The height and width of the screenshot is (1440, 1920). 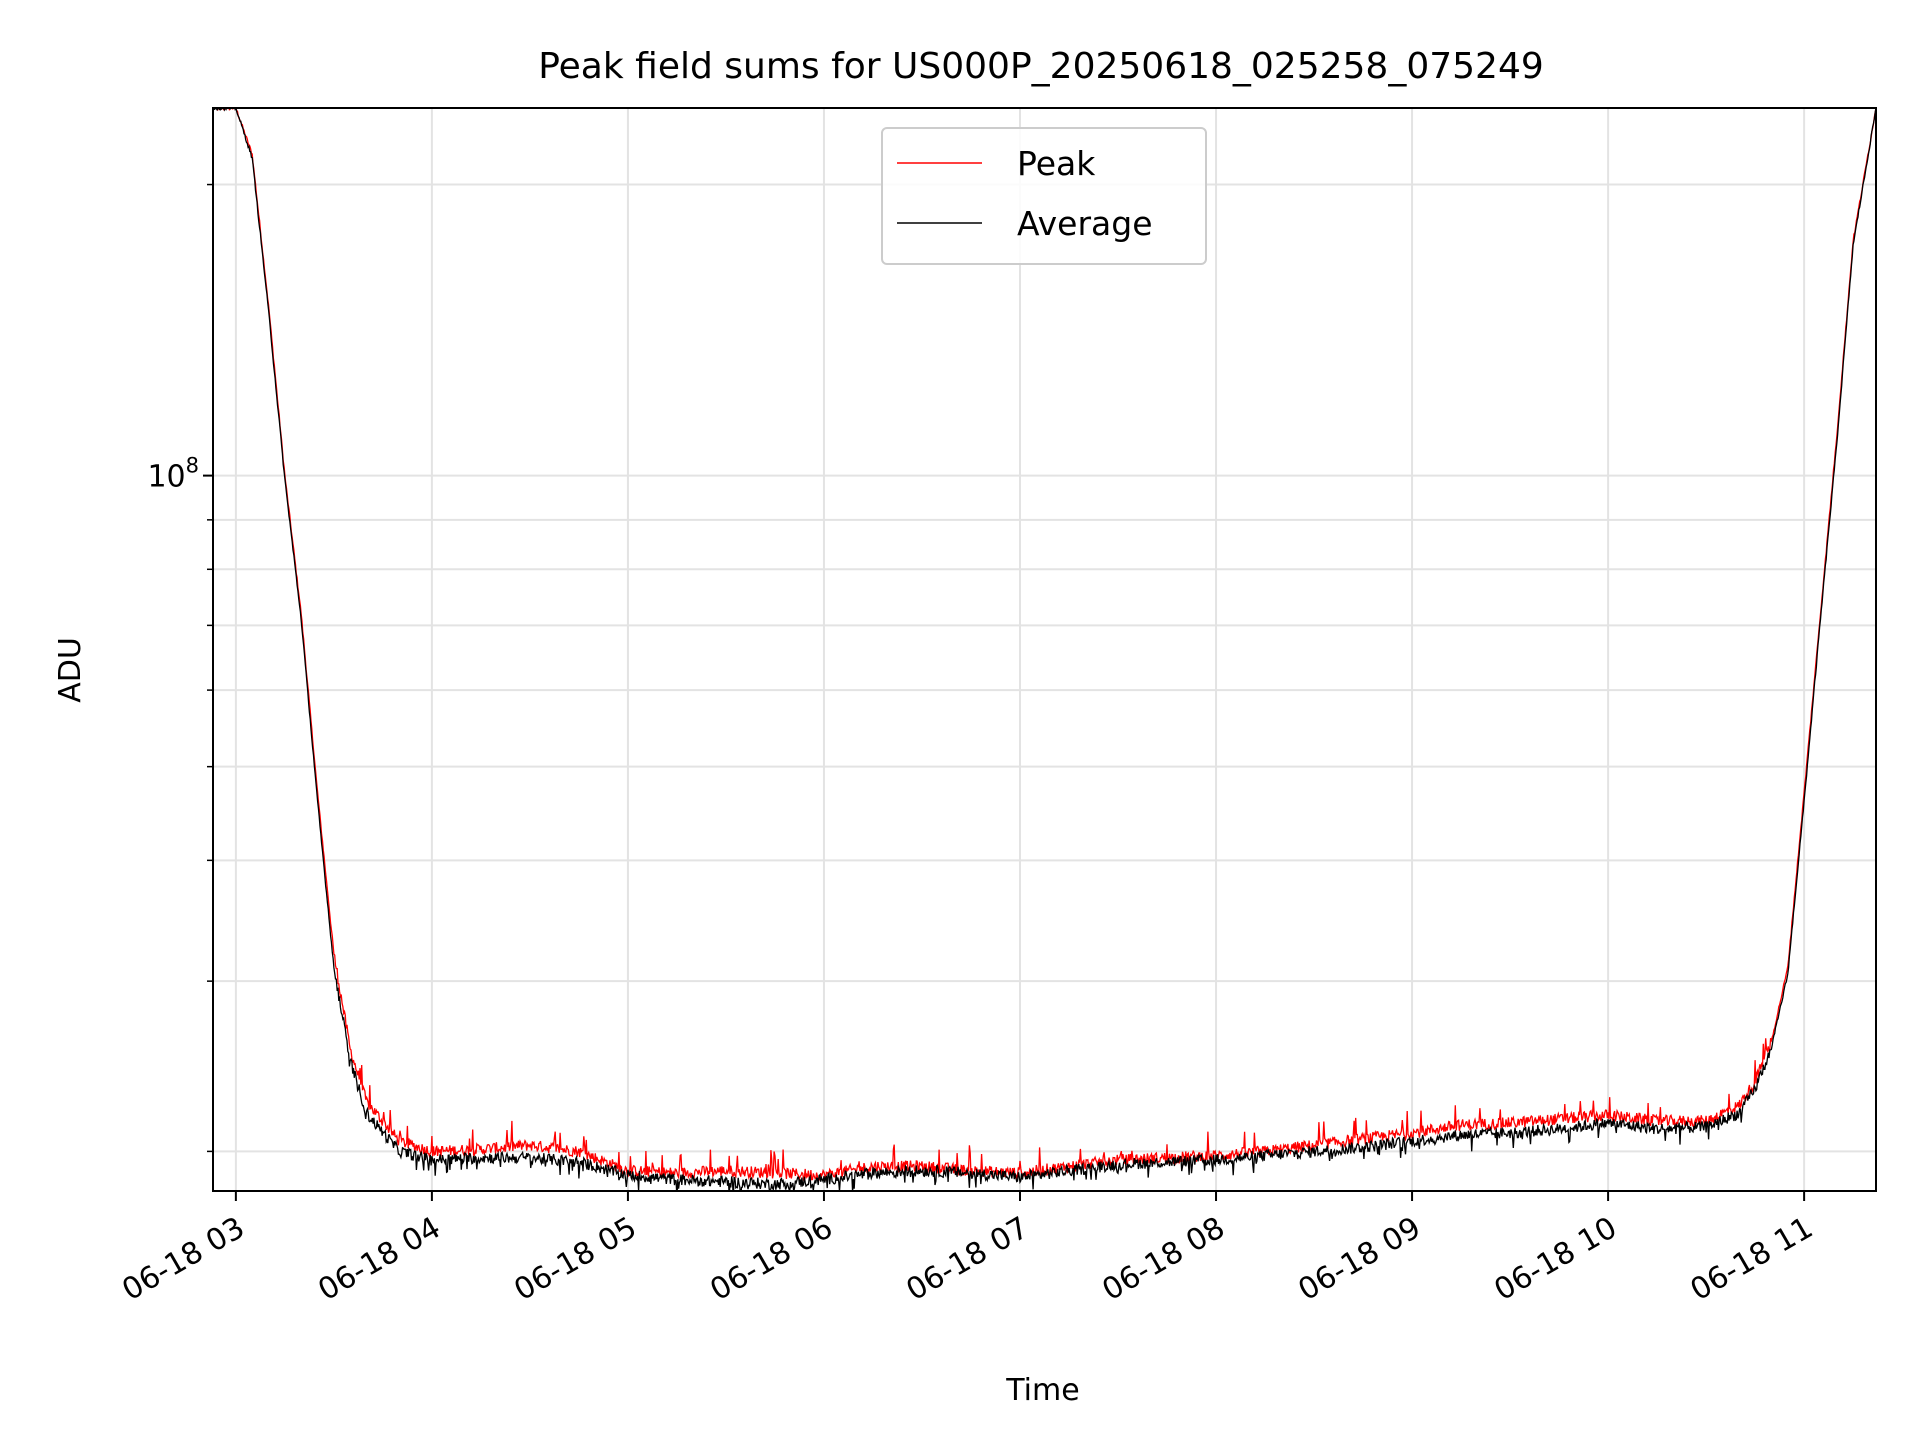 What do you see at coordinates (1056, 163) in the screenshot?
I see `legend-label-peak: Peak` at bounding box center [1056, 163].